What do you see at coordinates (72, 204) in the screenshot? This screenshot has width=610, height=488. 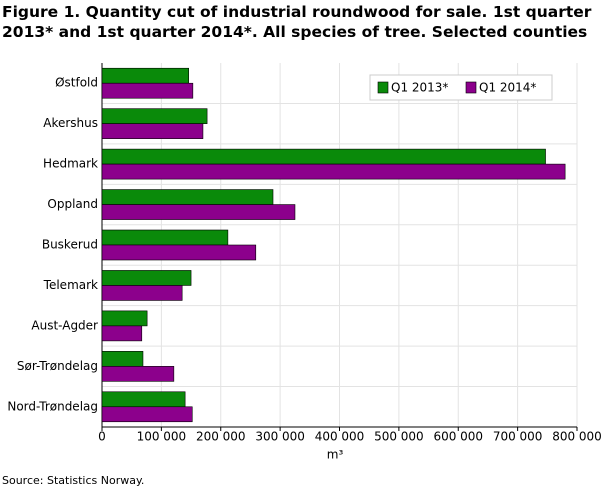 I see `y-tick-label: Oppland` at bounding box center [72, 204].